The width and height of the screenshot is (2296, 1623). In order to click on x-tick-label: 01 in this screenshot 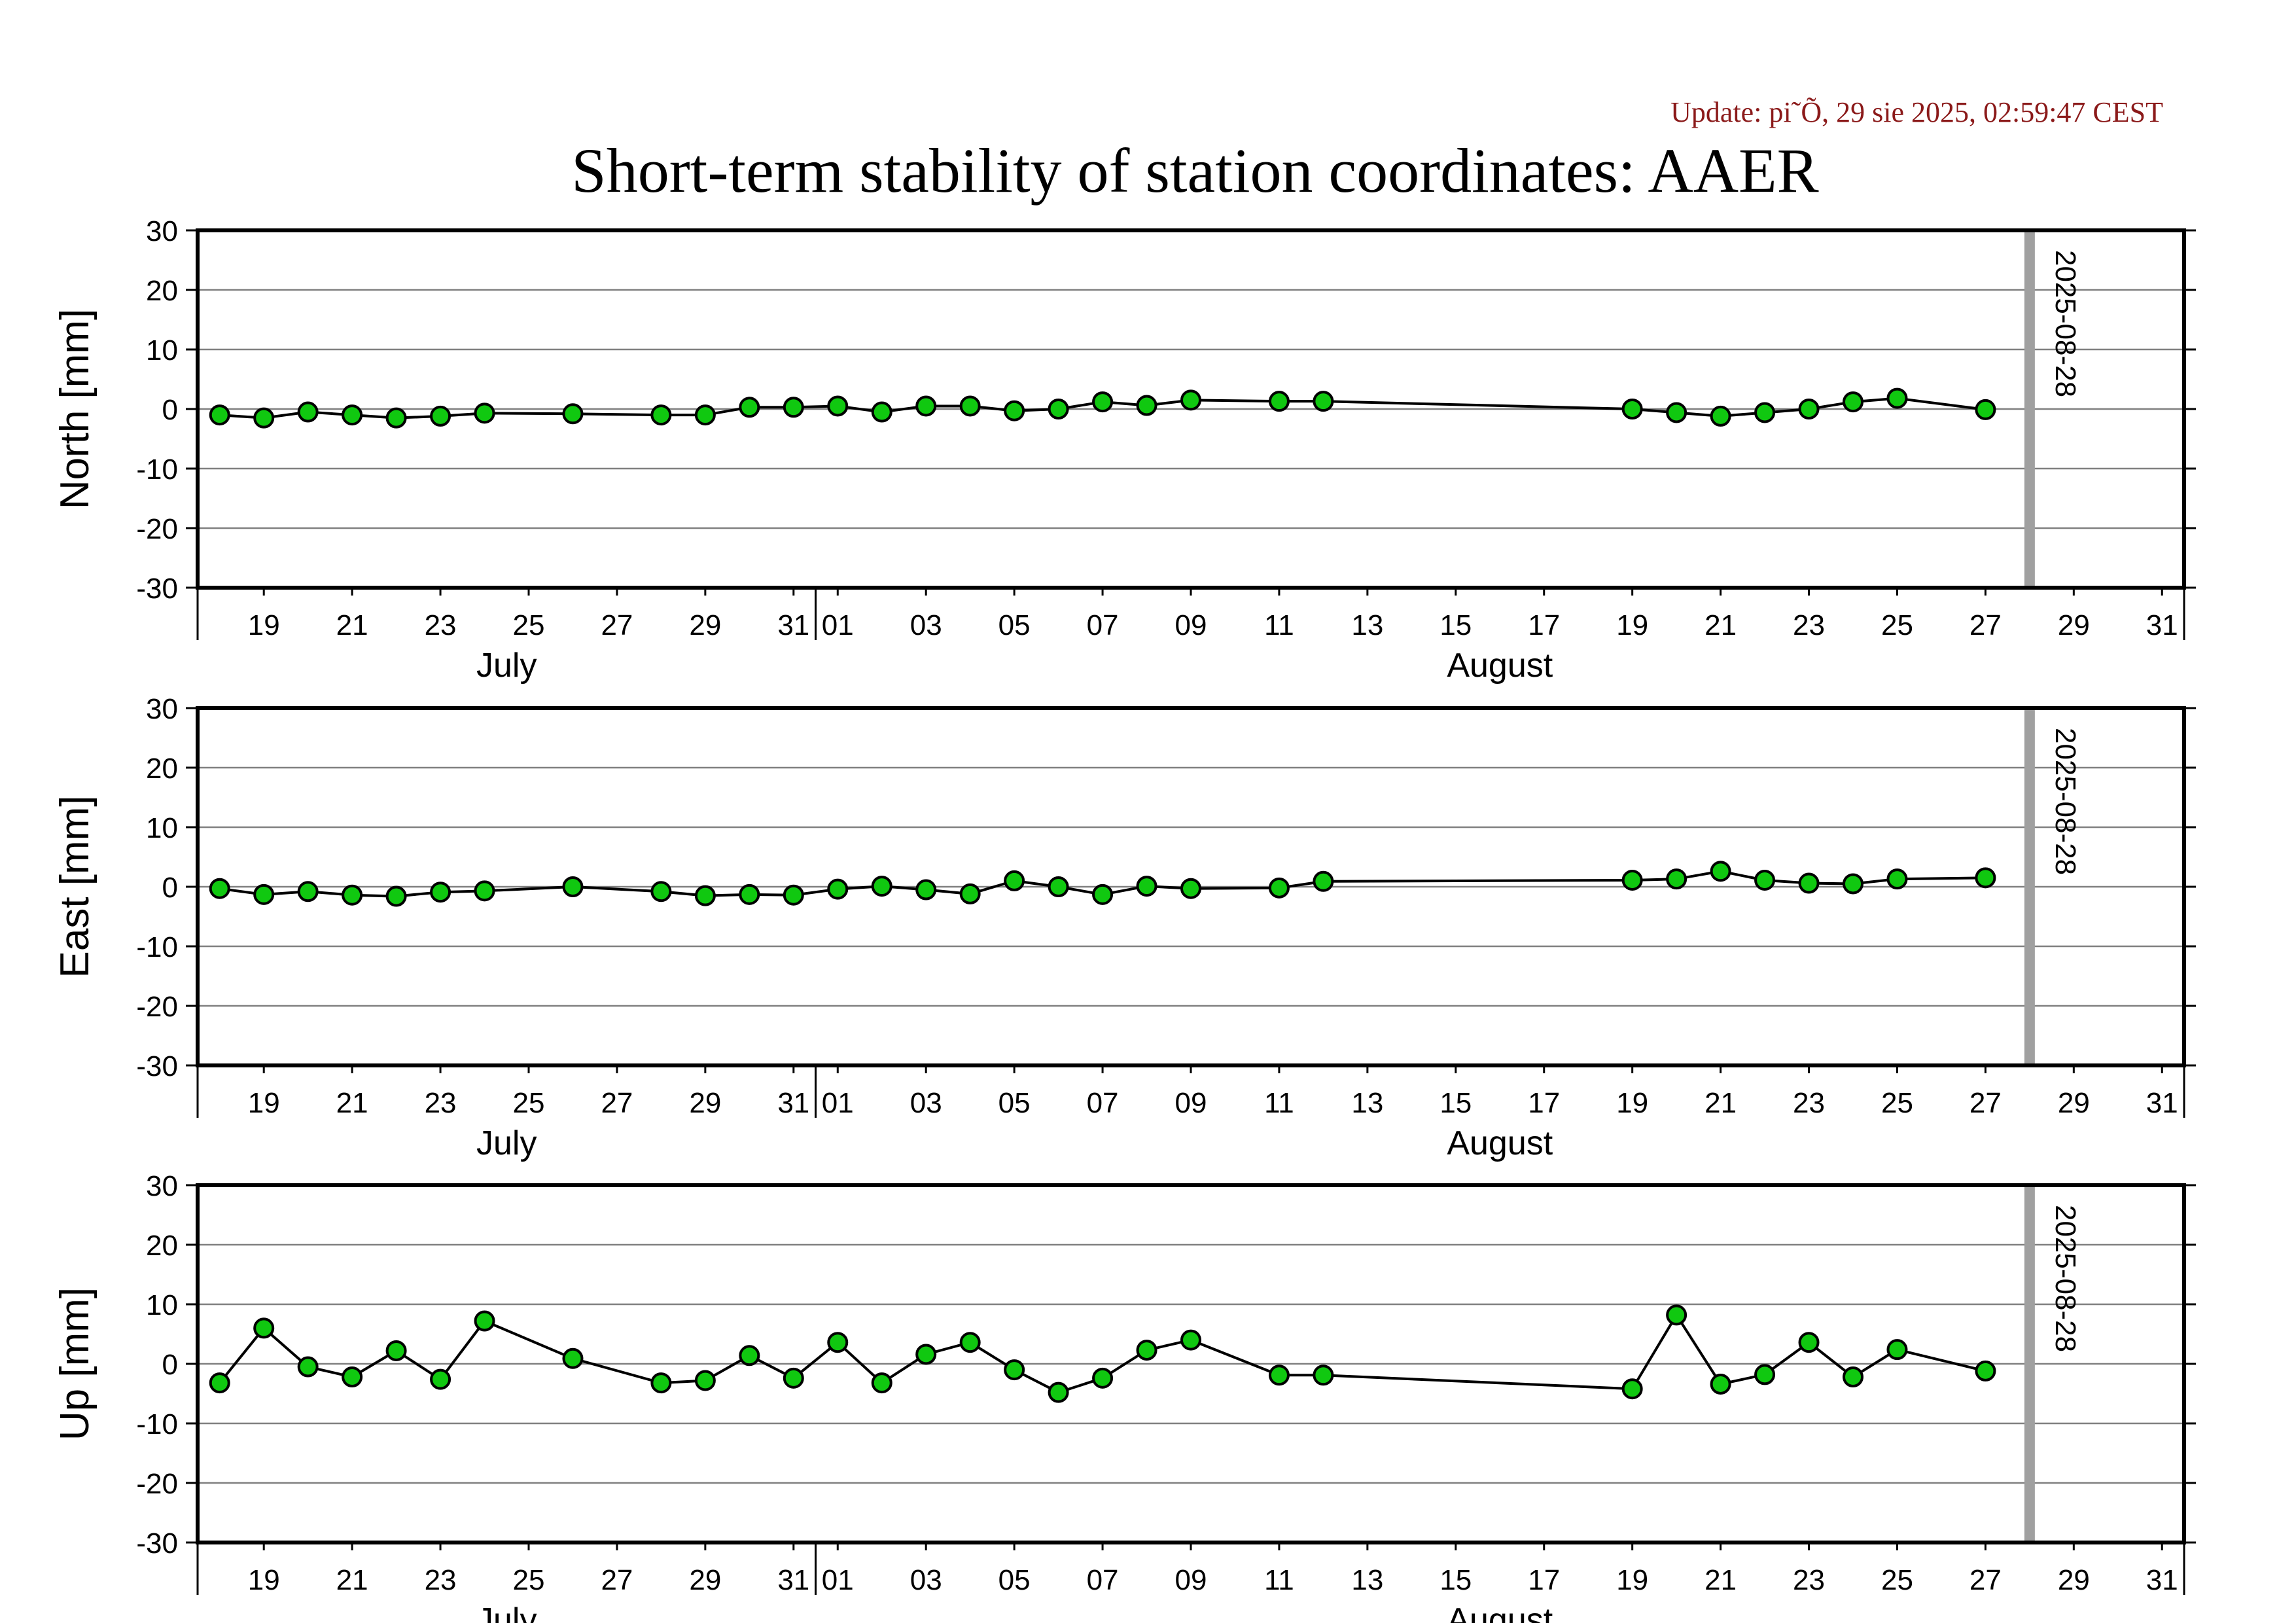, I will do `click(838, 1103)`.